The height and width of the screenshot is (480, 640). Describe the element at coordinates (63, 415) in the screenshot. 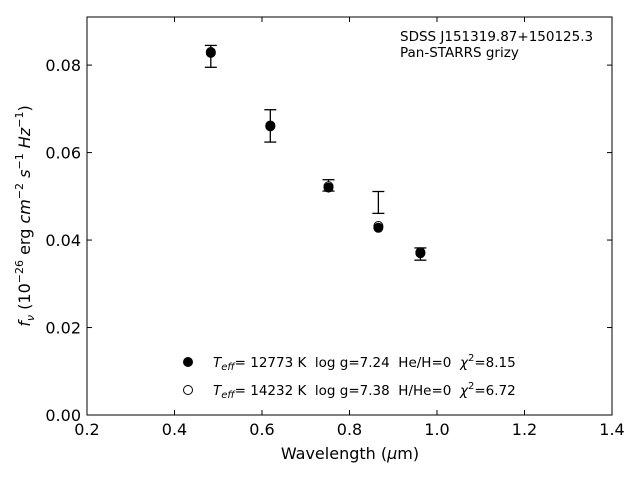

I see `y-tick-label: 0.00` at that location.